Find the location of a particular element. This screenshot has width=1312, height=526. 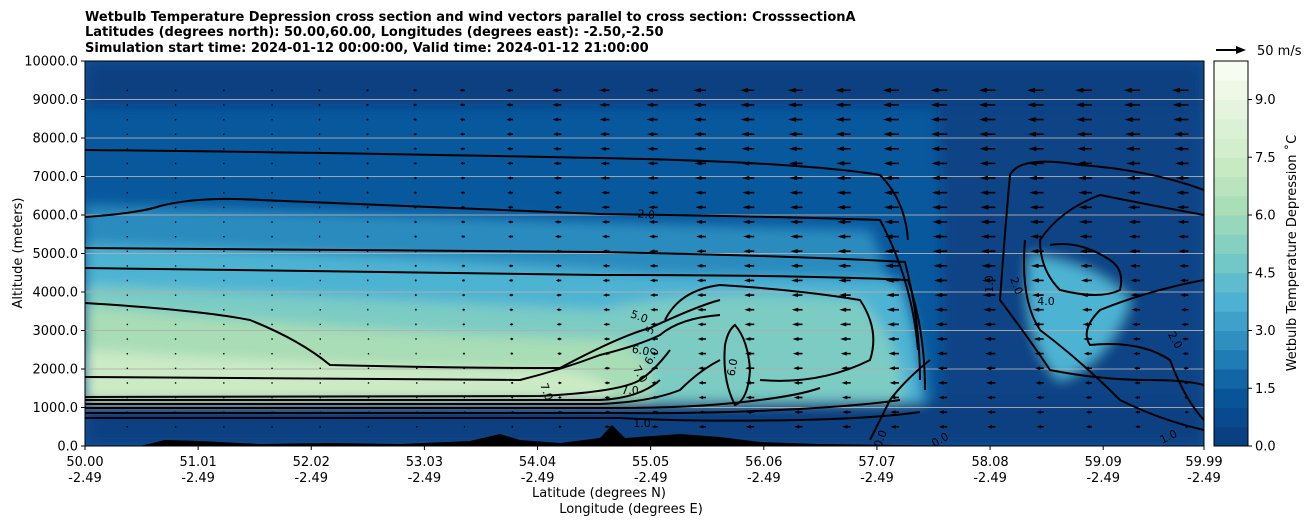

contour-line is located at coordinates (1101, 273).